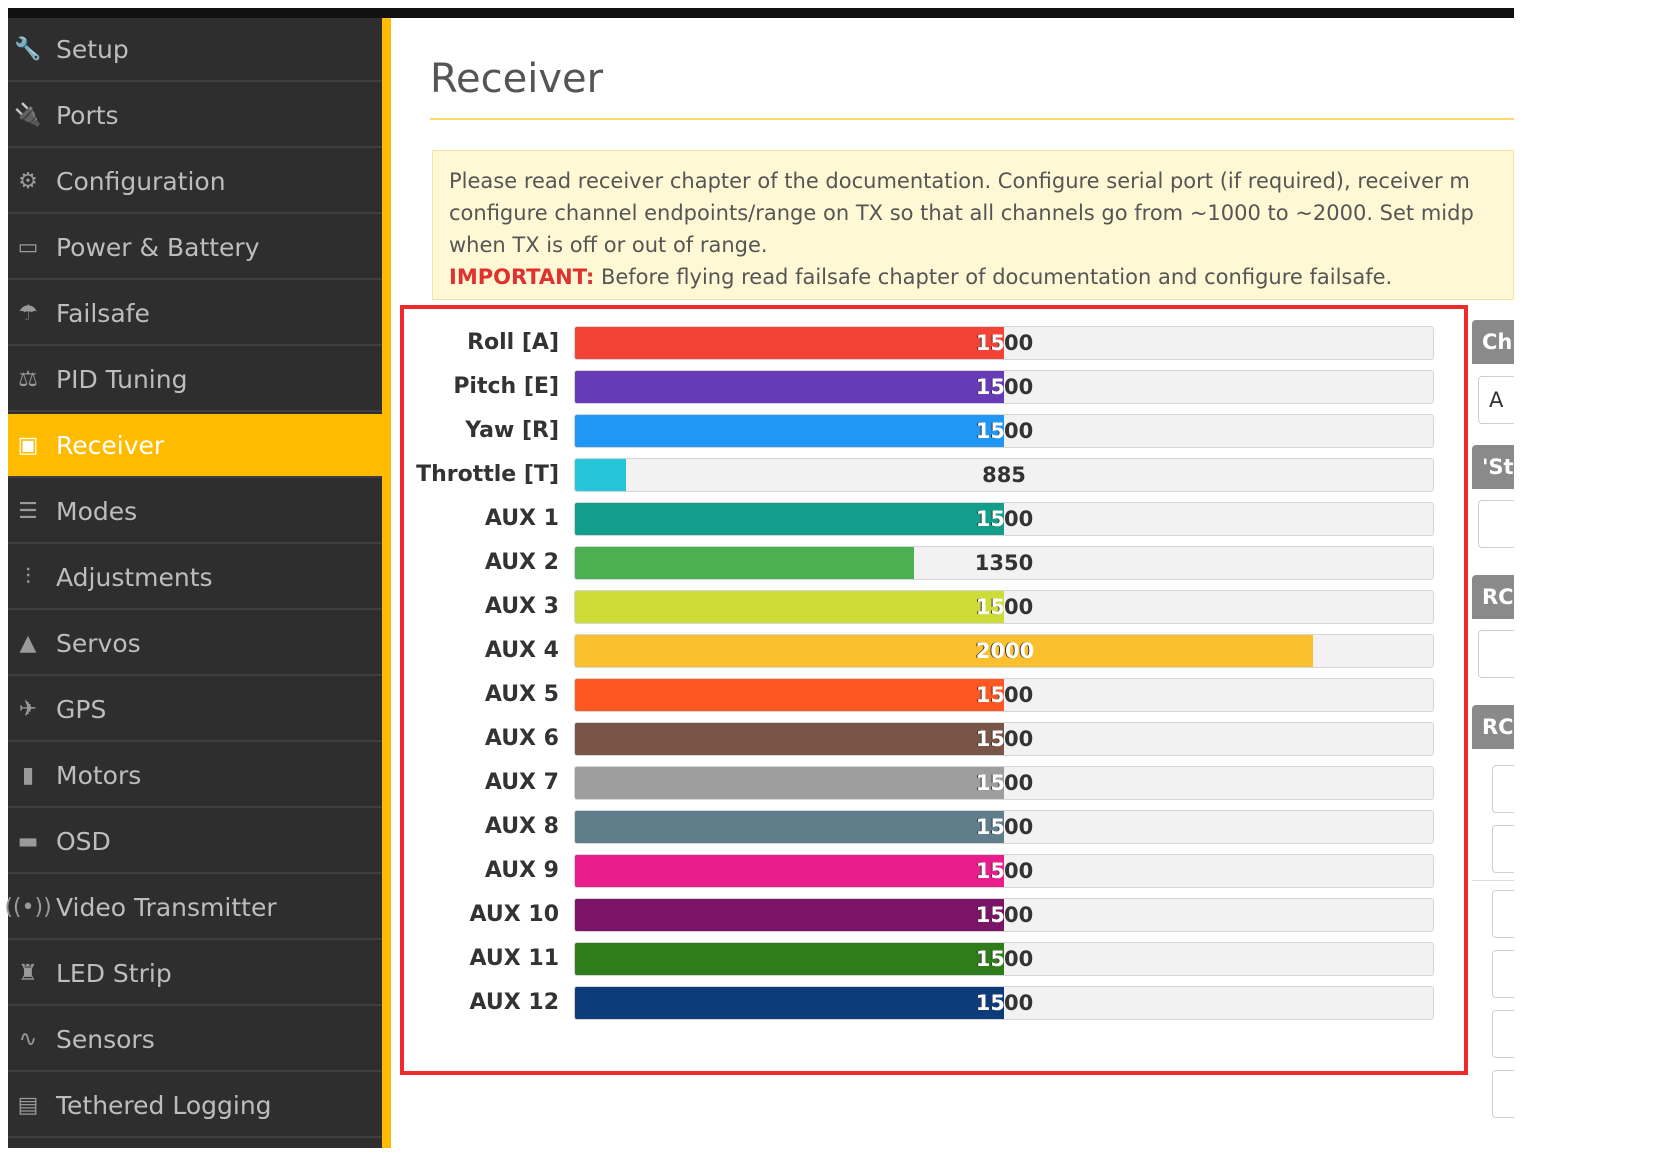 Image resolution: width=1654 pixels, height=1163 pixels. I want to click on sidebar-item-servos: ▲ Servos, so click(195, 644).